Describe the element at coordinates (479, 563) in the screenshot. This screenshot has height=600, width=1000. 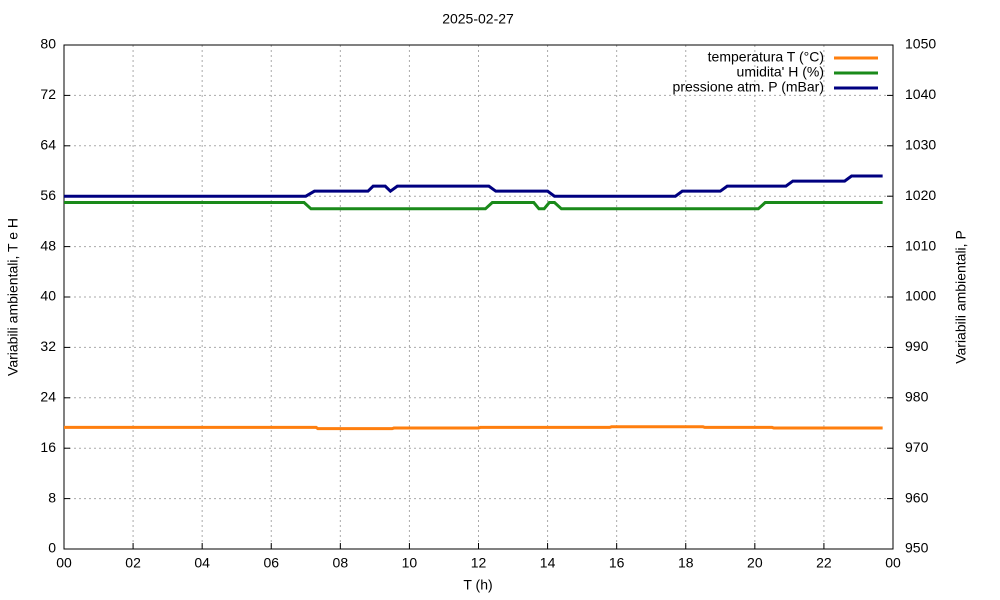
I see `x-tick-label: 12` at that location.